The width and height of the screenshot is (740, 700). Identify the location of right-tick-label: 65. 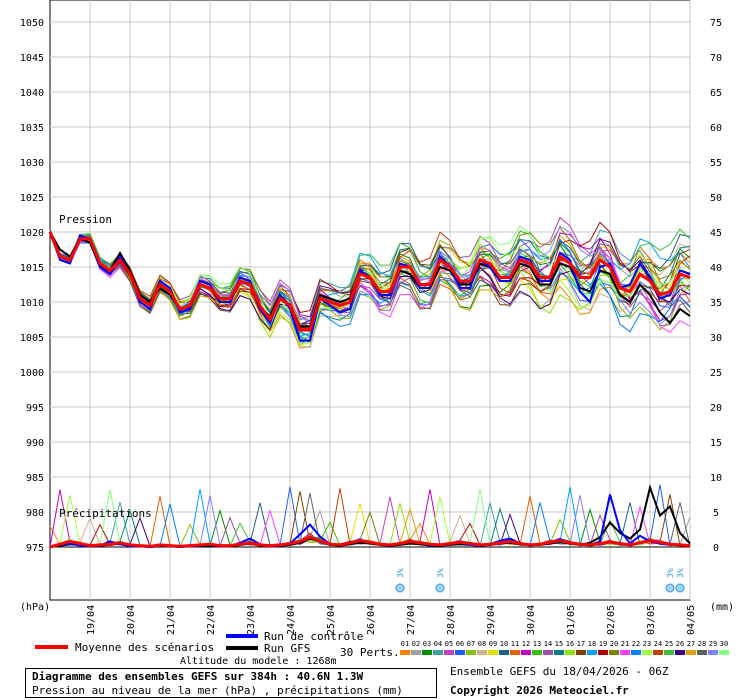
(716, 93).